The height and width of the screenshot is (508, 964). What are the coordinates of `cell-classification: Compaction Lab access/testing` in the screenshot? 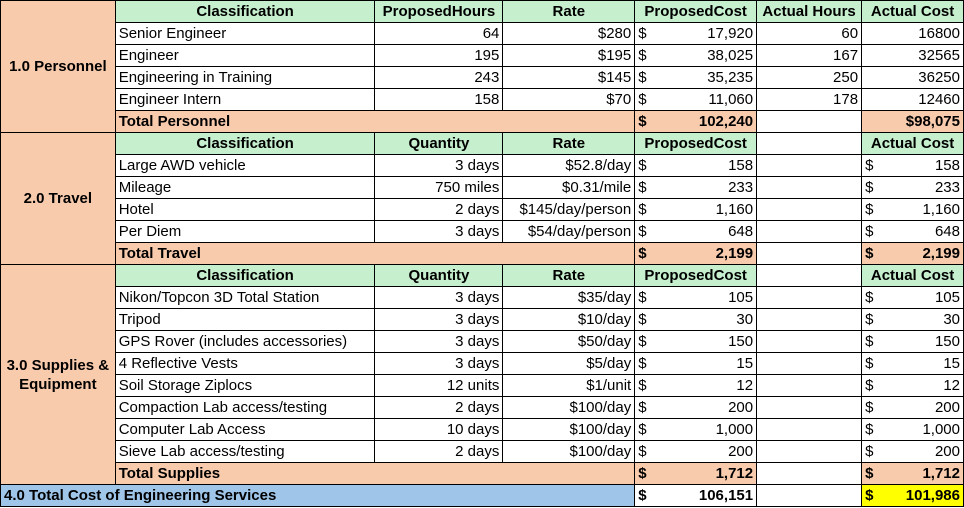 It's located at (245, 407).